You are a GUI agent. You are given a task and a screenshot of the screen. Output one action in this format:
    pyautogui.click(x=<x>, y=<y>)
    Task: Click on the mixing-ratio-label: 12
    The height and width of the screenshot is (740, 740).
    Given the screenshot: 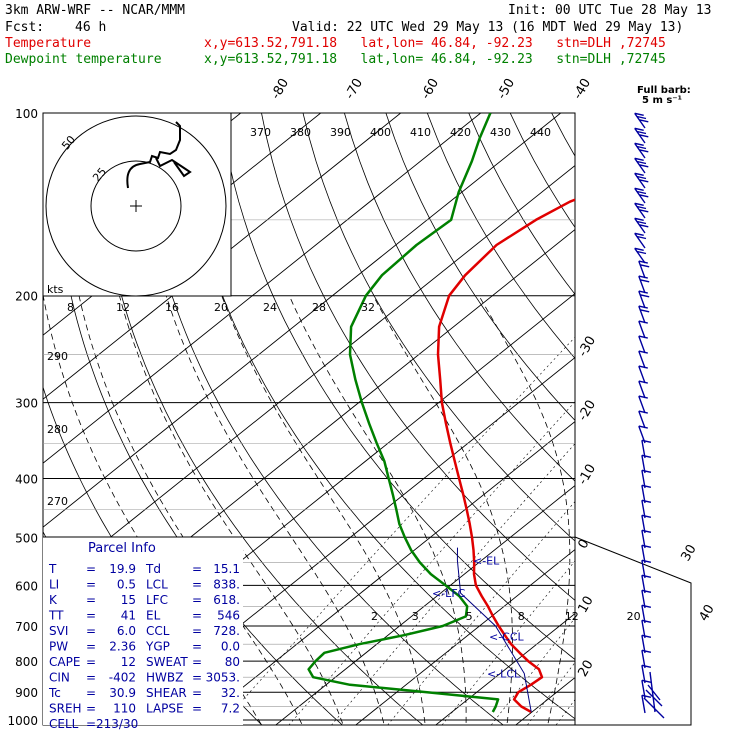 What is the action you would take?
    pyautogui.click(x=572, y=616)
    